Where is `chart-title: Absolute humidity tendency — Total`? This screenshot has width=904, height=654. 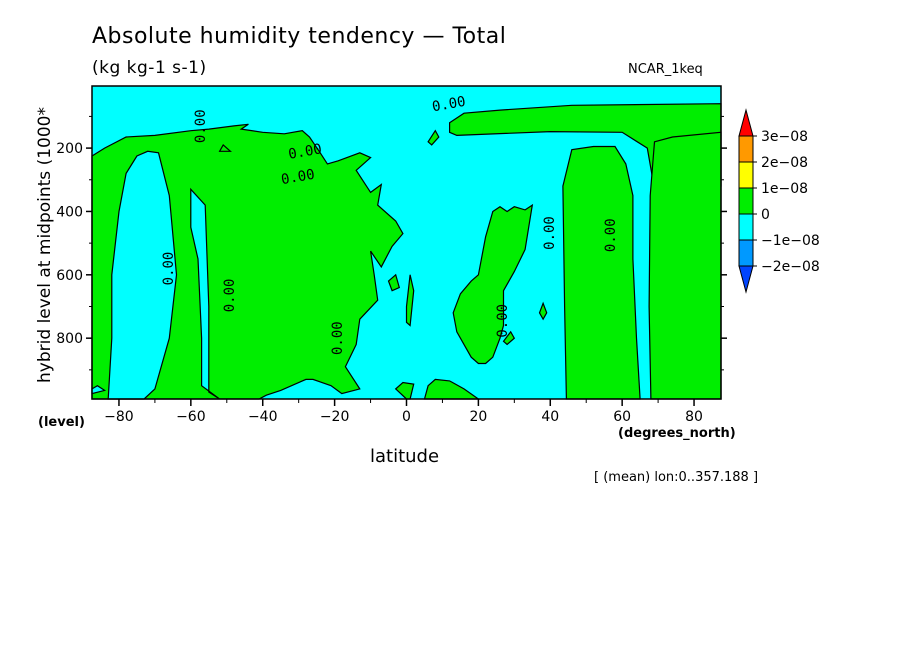
chart-title: Absolute humidity tendency — Total is located at coordinates (299, 36).